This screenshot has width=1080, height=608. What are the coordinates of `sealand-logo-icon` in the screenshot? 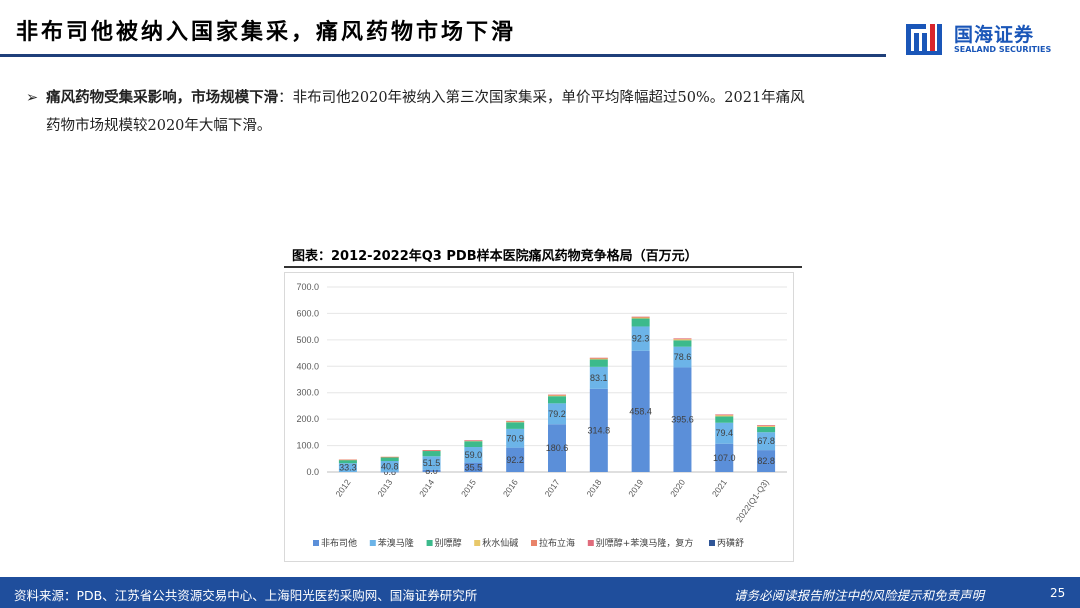 It's located at (924, 39).